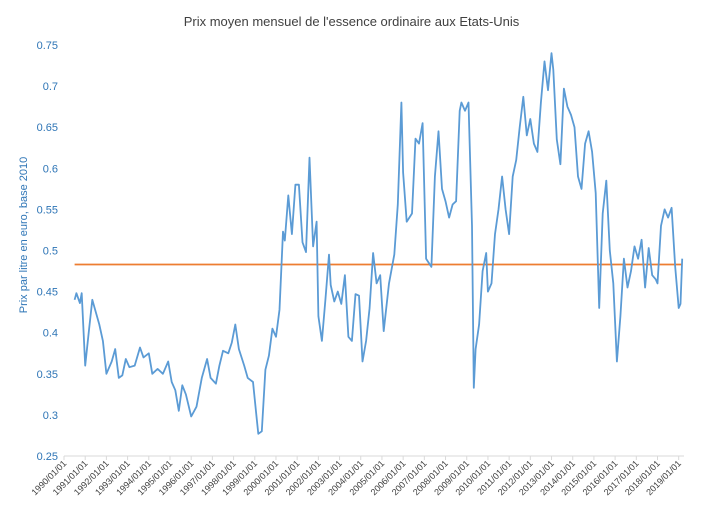 This screenshot has width=703, height=508. What do you see at coordinates (47, 128) in the screenshot?
I see `y-tick-label: 0.65` at bounding box center [47, 128].